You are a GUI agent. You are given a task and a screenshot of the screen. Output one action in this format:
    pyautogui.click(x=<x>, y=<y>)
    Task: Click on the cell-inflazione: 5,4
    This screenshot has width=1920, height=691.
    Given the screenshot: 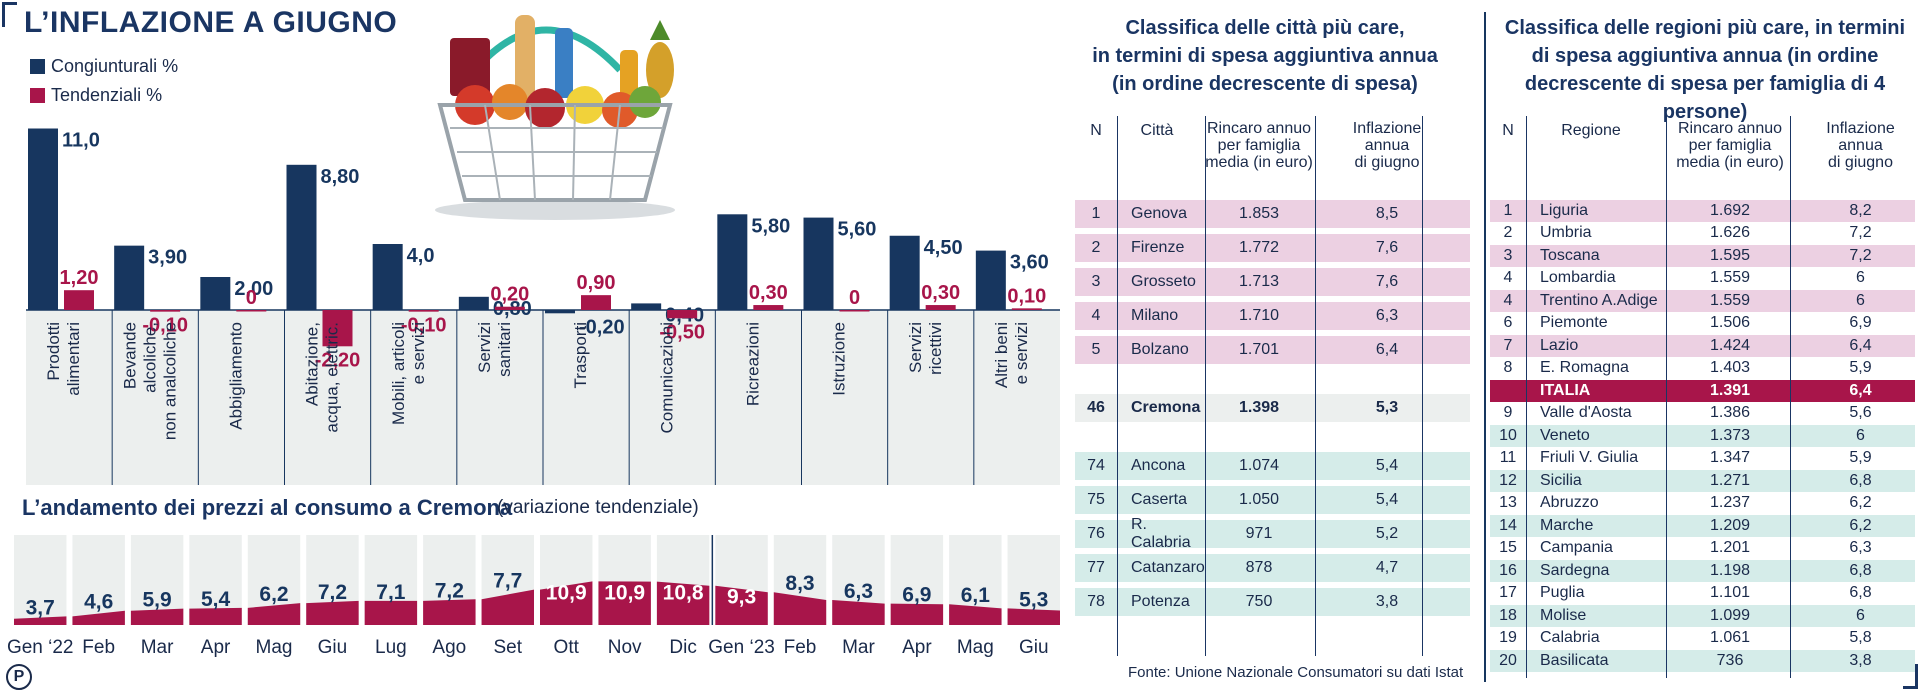 What is the action you would take?
    pyautogui.click(x=1387, y=465)
    